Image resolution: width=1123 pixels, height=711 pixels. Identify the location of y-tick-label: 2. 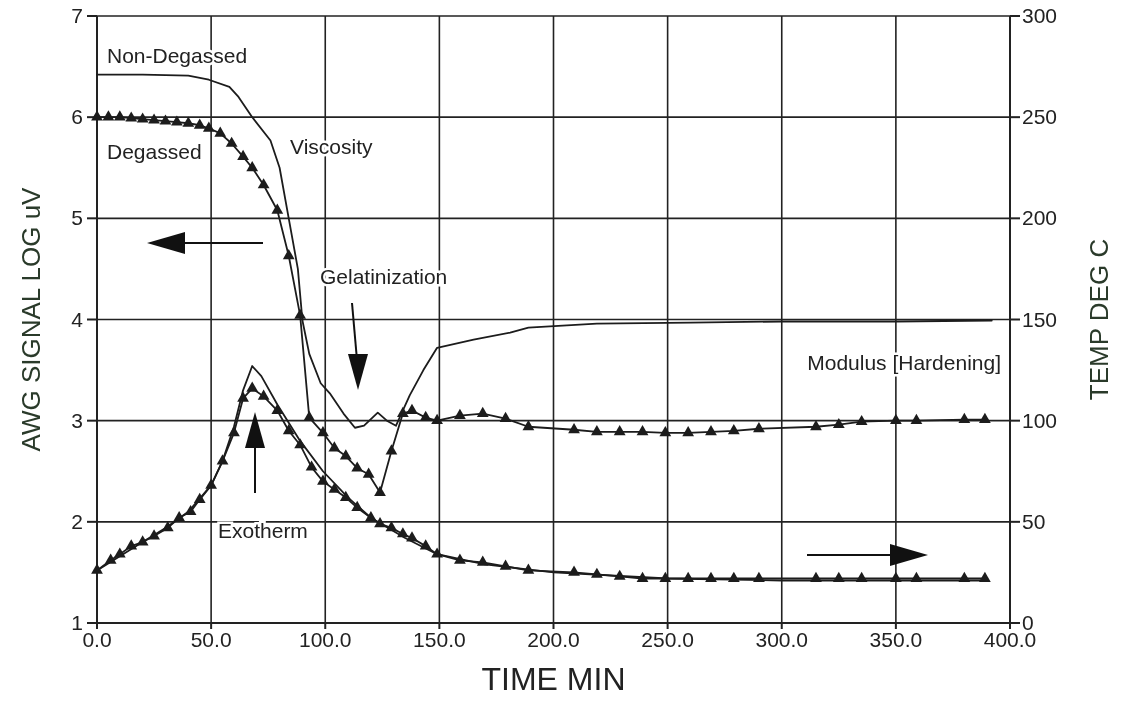
(77, 521).